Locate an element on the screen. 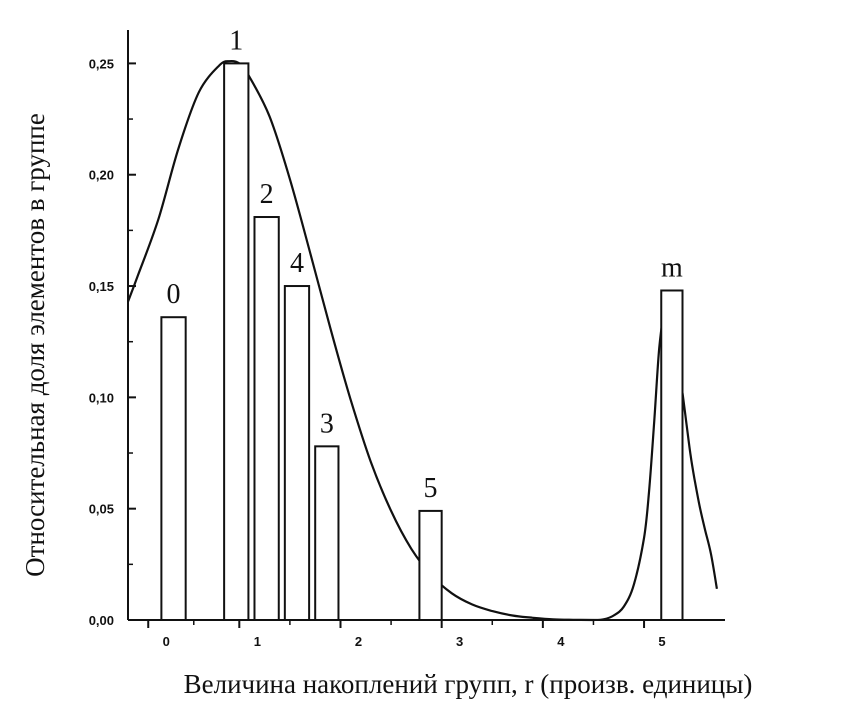  y-tick-label: 0,20 is located at coordinates (101, 175).